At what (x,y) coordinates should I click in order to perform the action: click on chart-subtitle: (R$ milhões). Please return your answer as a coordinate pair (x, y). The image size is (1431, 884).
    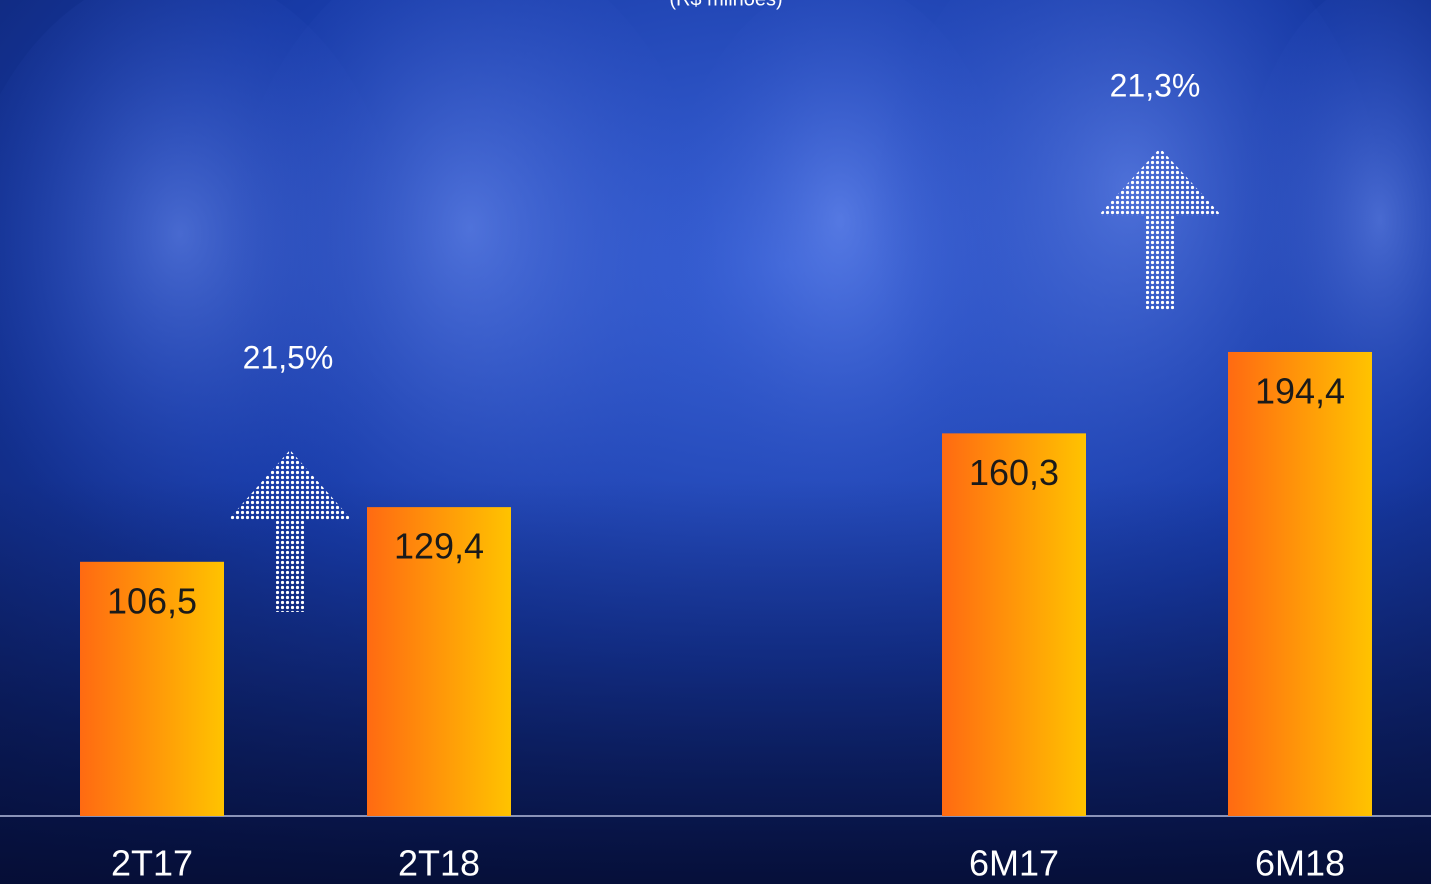
    Looking at the image, I should click on (725, 5).